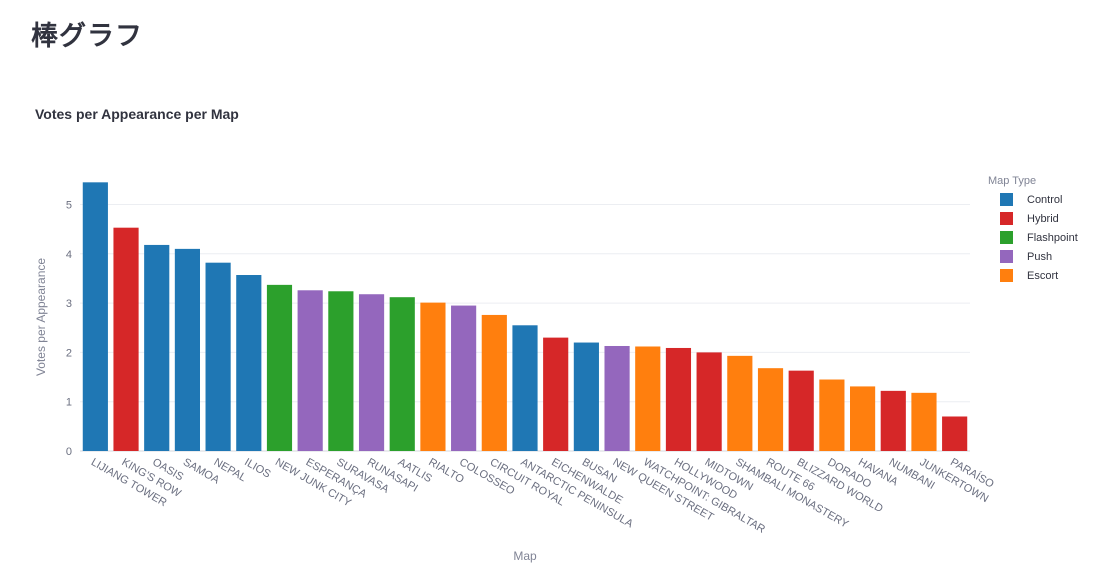 Image resolution: width=1106 pixels, height=585 pixels. I want to click on legend-label: Push, so click(1039, 257).